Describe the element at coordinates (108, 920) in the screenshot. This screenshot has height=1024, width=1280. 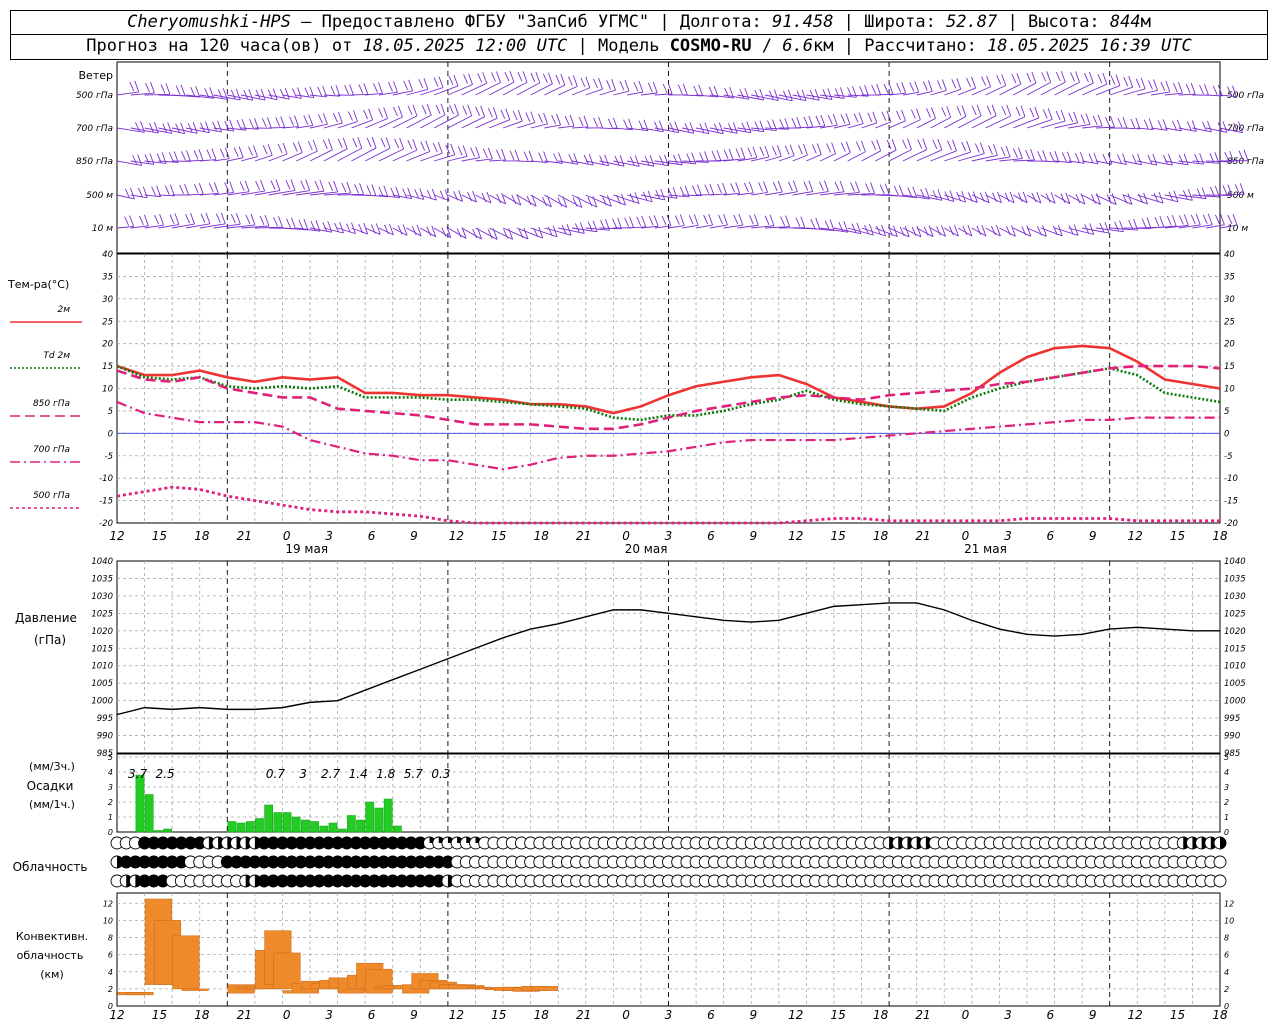
I see `conv-ytick-left: 10` at that location.